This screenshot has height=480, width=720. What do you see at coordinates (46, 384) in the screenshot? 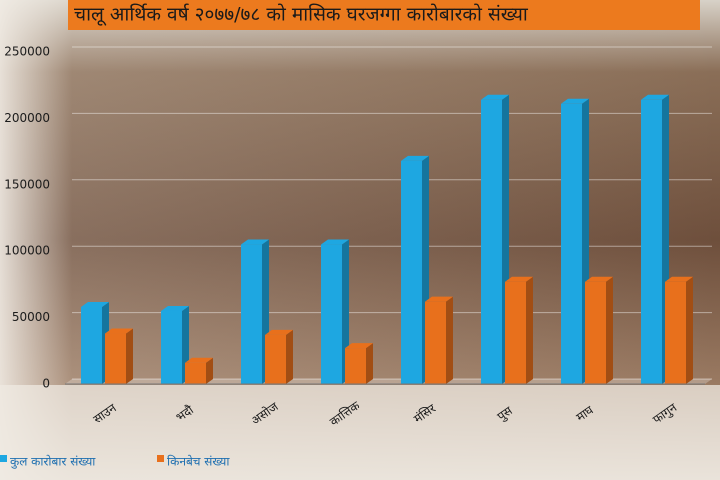
I see `y-tick-label: 0` at bounding box center [46, 384].